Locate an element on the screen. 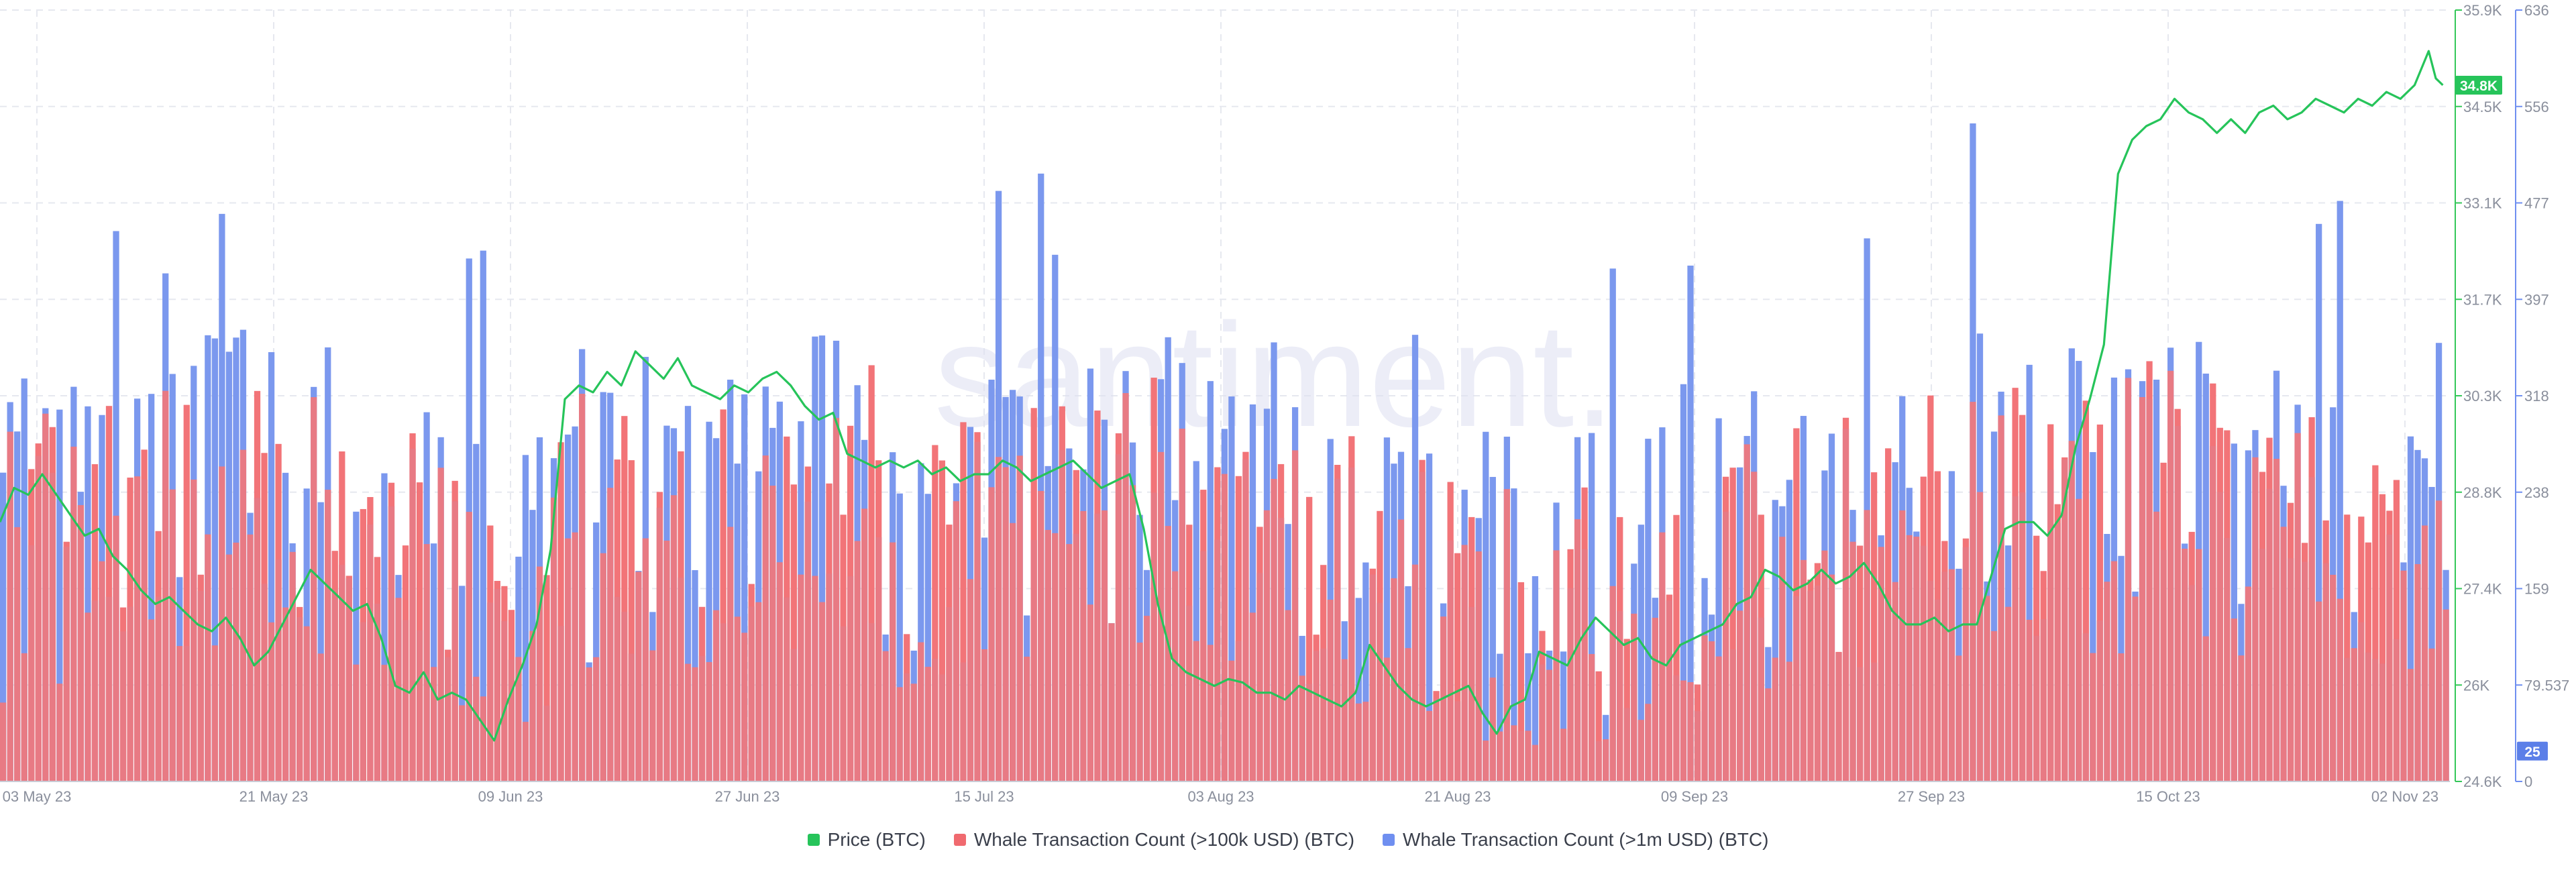  price-axis-tick-label: 28.8K is located at coordinates (2482, 493).